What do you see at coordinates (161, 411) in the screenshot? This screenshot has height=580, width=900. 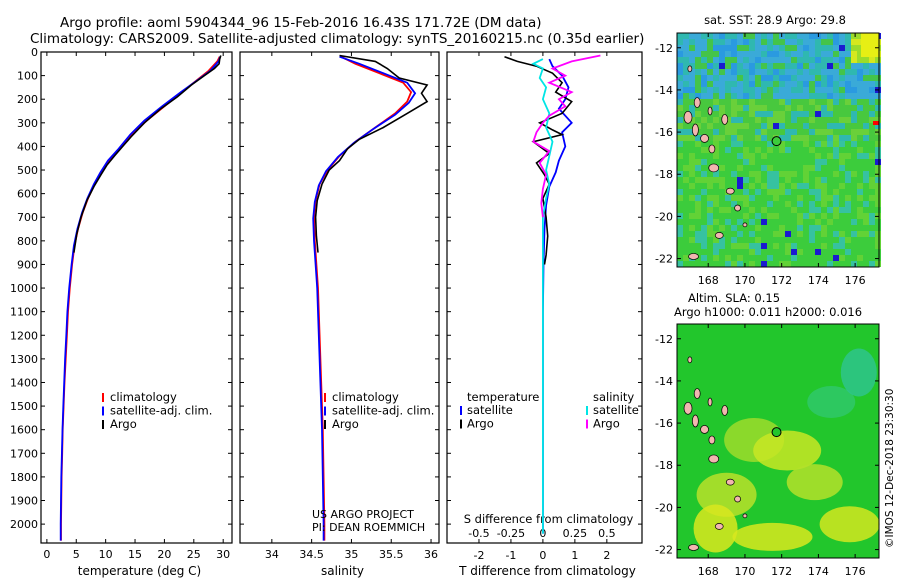 I see `legend-label: satellite-adj. clim.` at bounding box center [161, 411].